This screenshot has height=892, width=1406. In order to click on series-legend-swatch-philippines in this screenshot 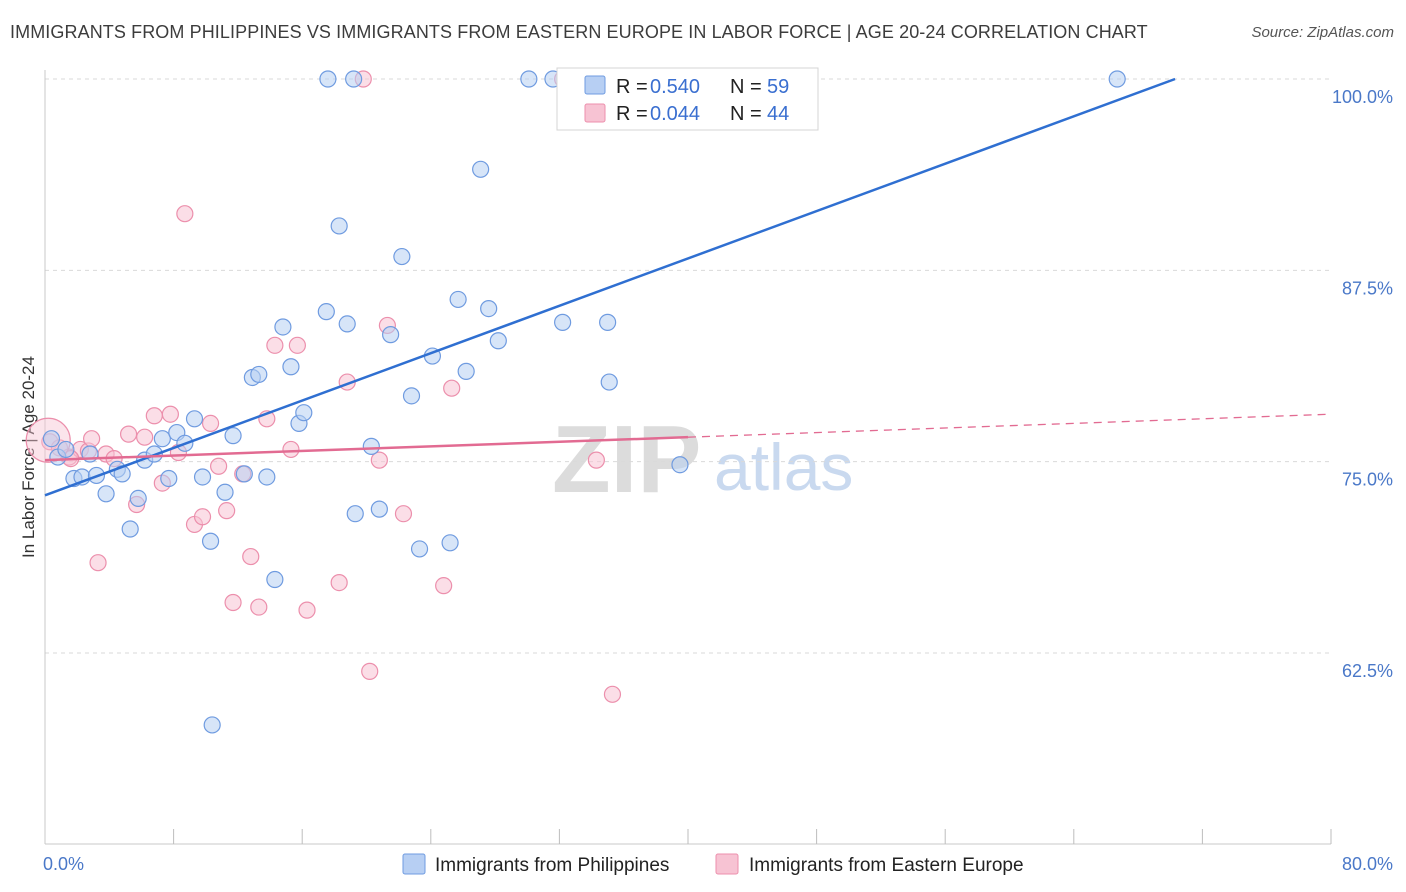, I will do `click(414, 864)`.